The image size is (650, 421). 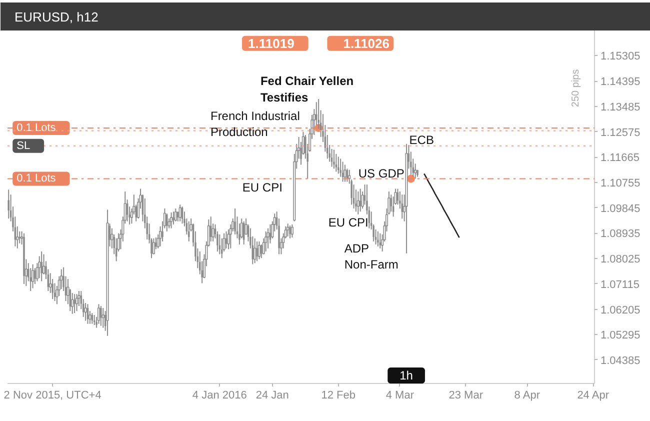 What do you see at coordinates (620, 336) in the screenshot?
I see `y-tick-label: 1.05295` at bounding box center [620, 336].